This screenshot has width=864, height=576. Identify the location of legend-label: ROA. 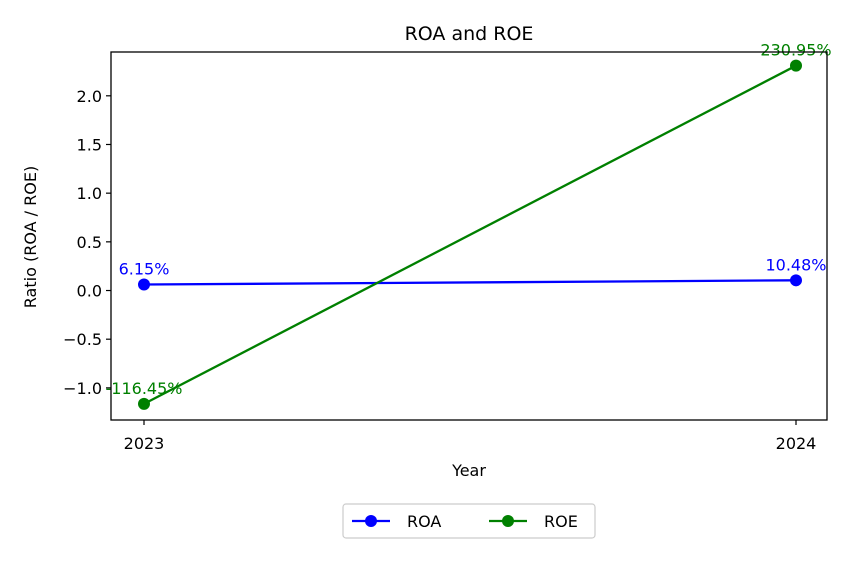
(424, 521).